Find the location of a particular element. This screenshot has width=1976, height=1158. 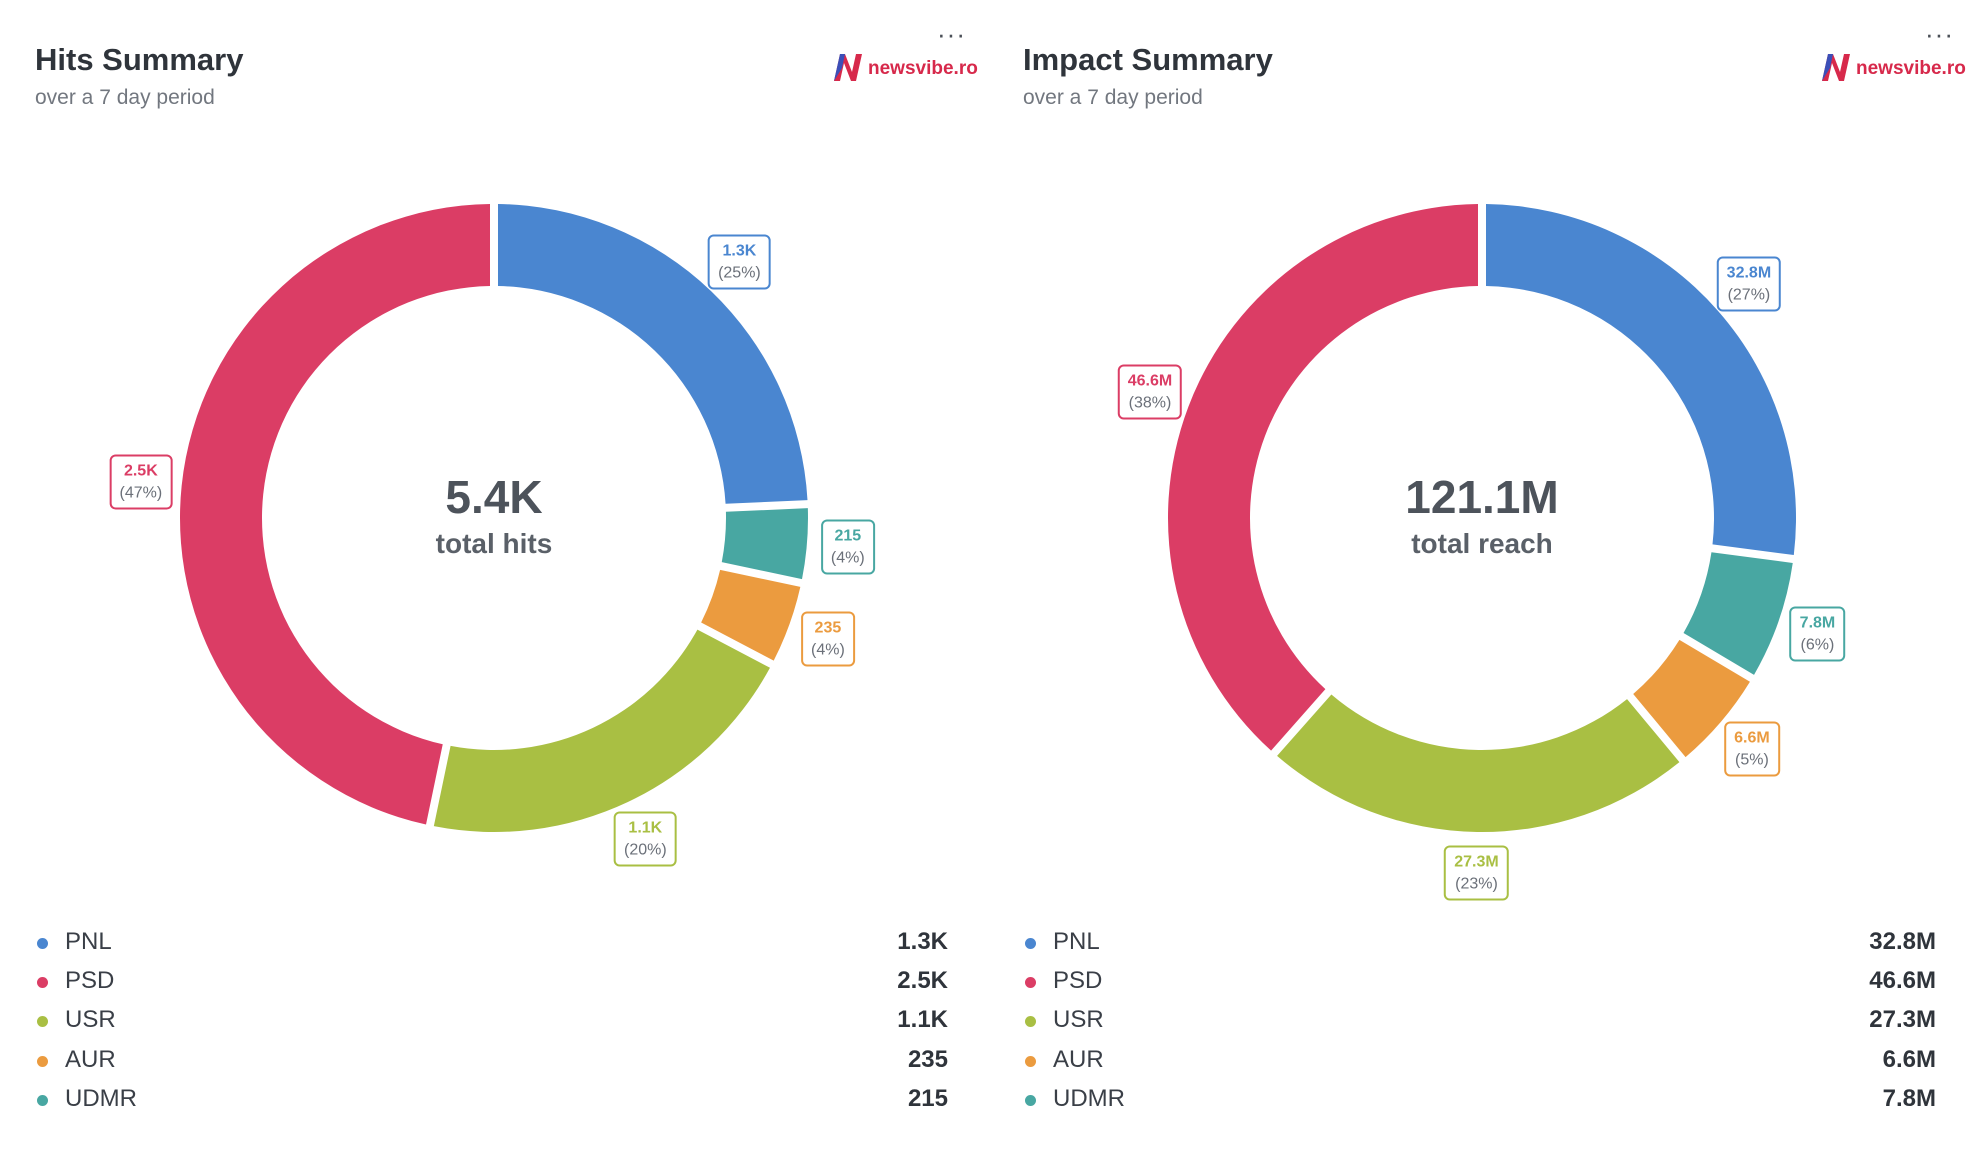

legend-value: 32.8M is located at coordinates (1902, 941).